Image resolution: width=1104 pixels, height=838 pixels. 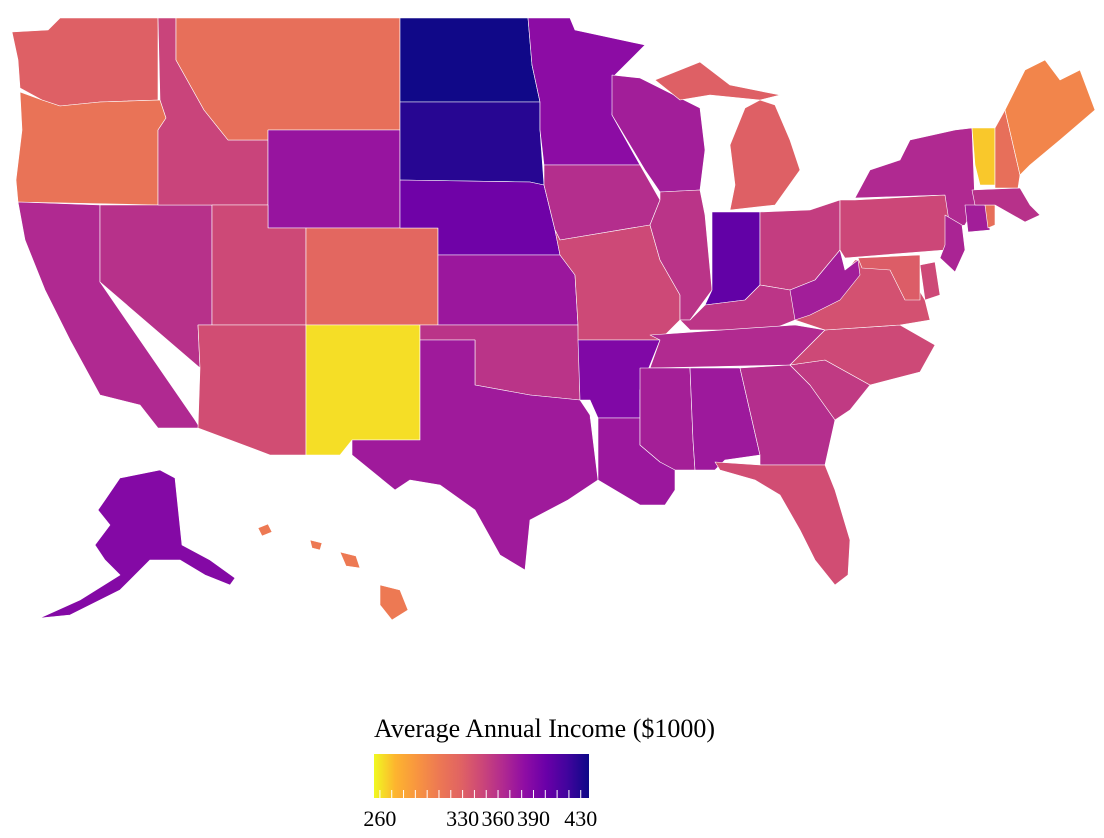 I want to click on state-md, so click(x=889, y=277).